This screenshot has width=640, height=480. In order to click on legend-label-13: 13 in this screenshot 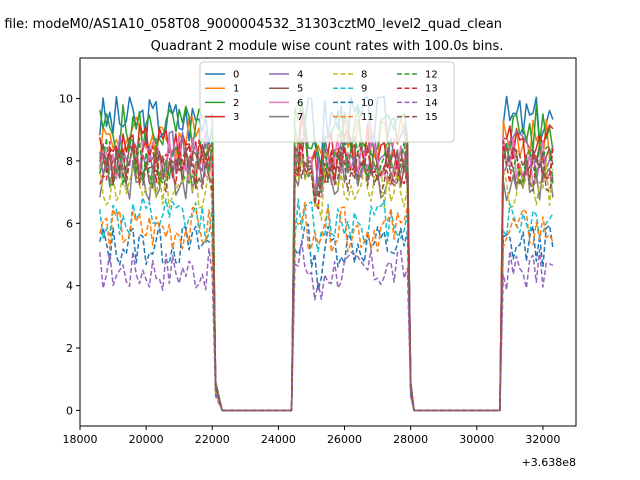, I will do `click(431, 89)`.